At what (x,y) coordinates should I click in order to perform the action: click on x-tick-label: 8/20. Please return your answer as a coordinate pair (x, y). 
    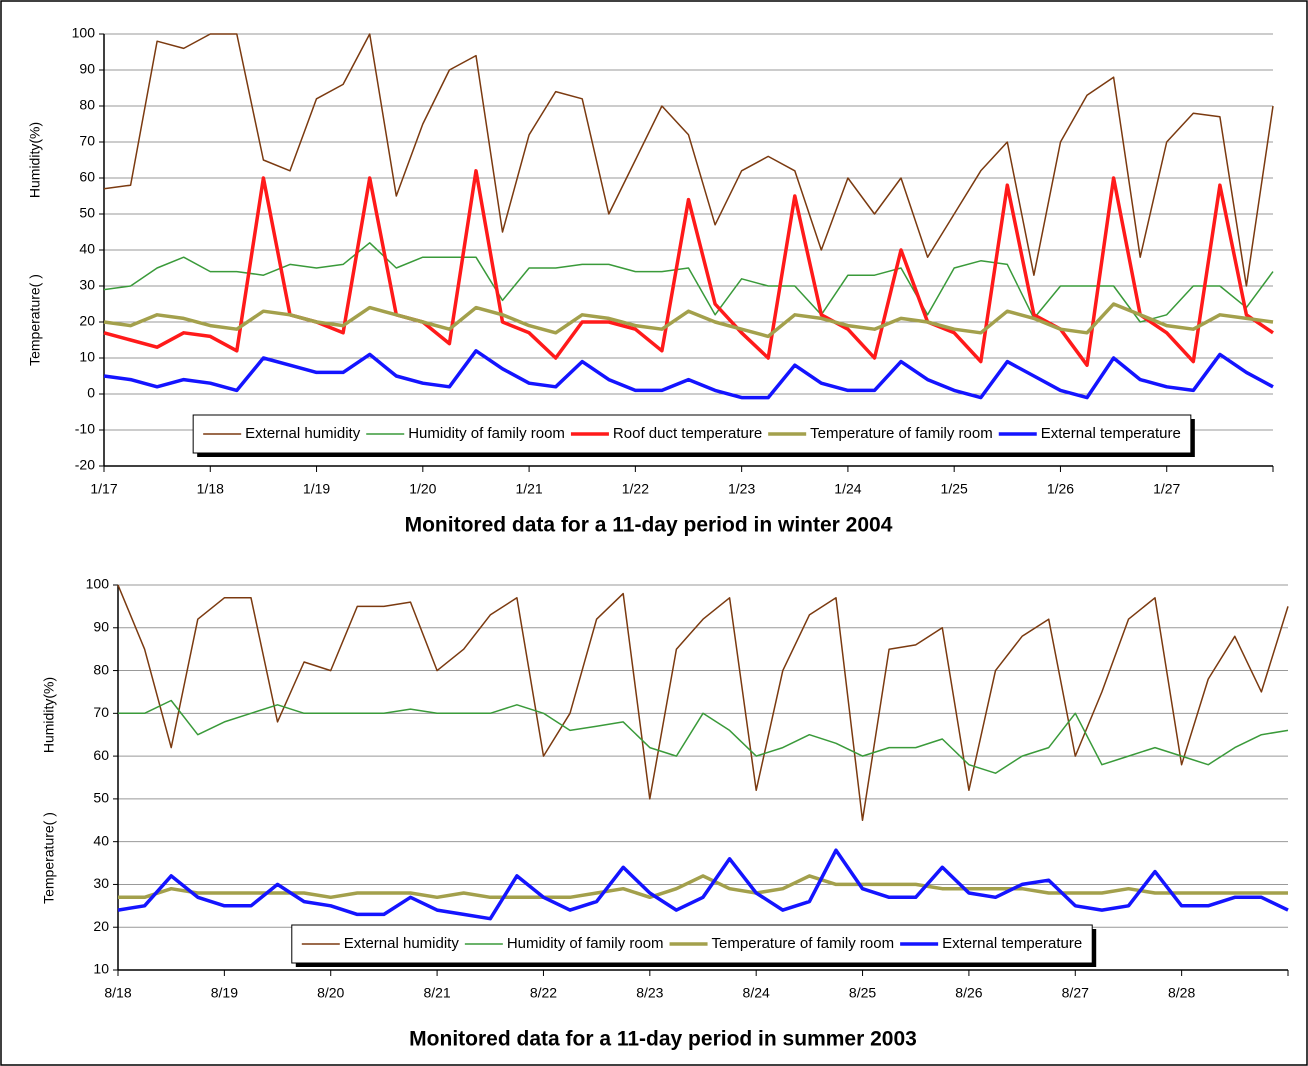
    Looking at the image, I should click on (330, 993).